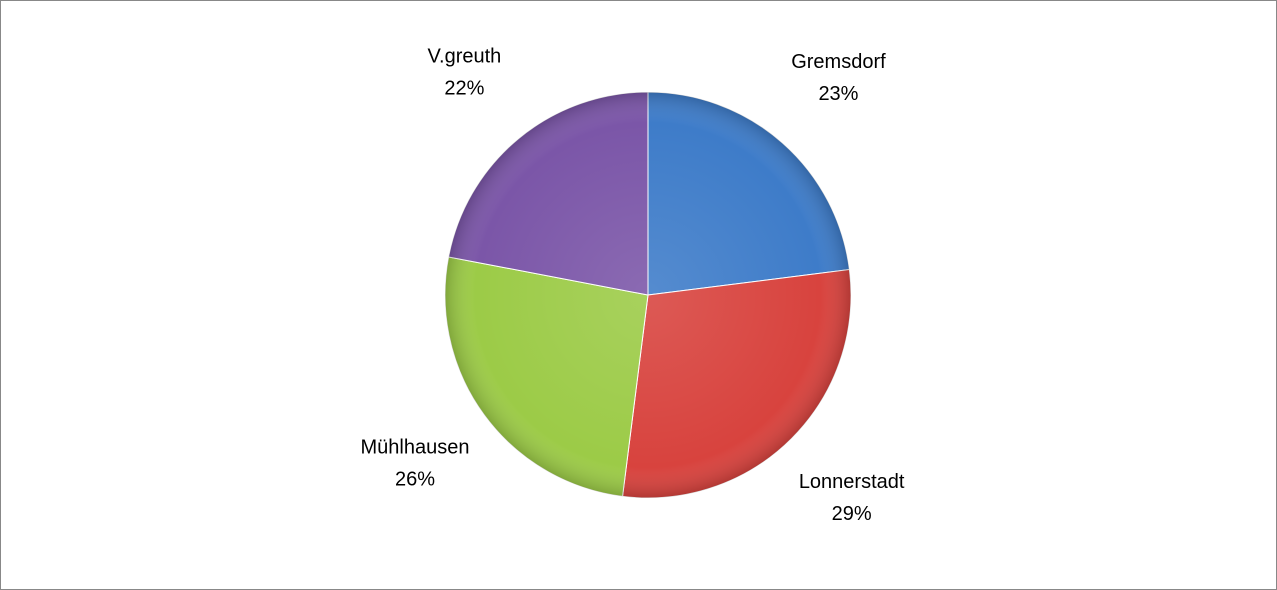  I want to click on slice-label: Lonnerstadt, so click(852, 482).